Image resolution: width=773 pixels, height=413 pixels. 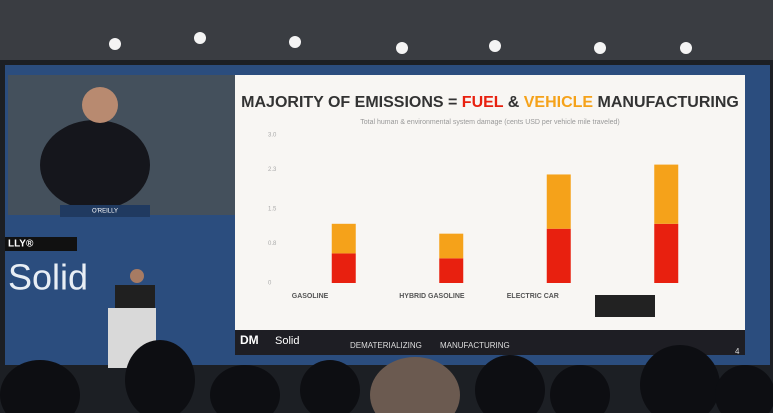 I want to click on title-part: VEHICLE, so click(x=559, y=102).